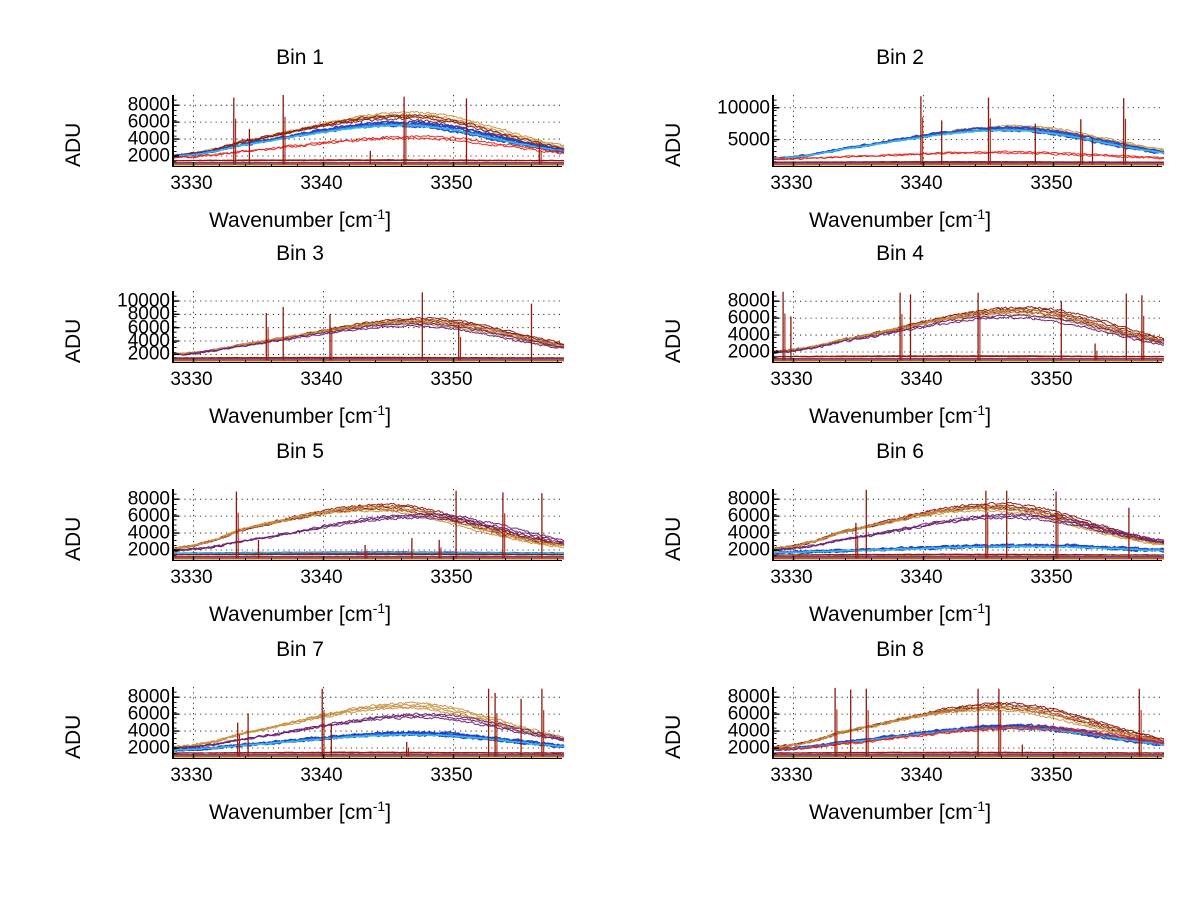  What do you see at coordinates (743, 108) in the screenshot?
I see `y-tick-label: 10000` at bounding box center [743, 108].